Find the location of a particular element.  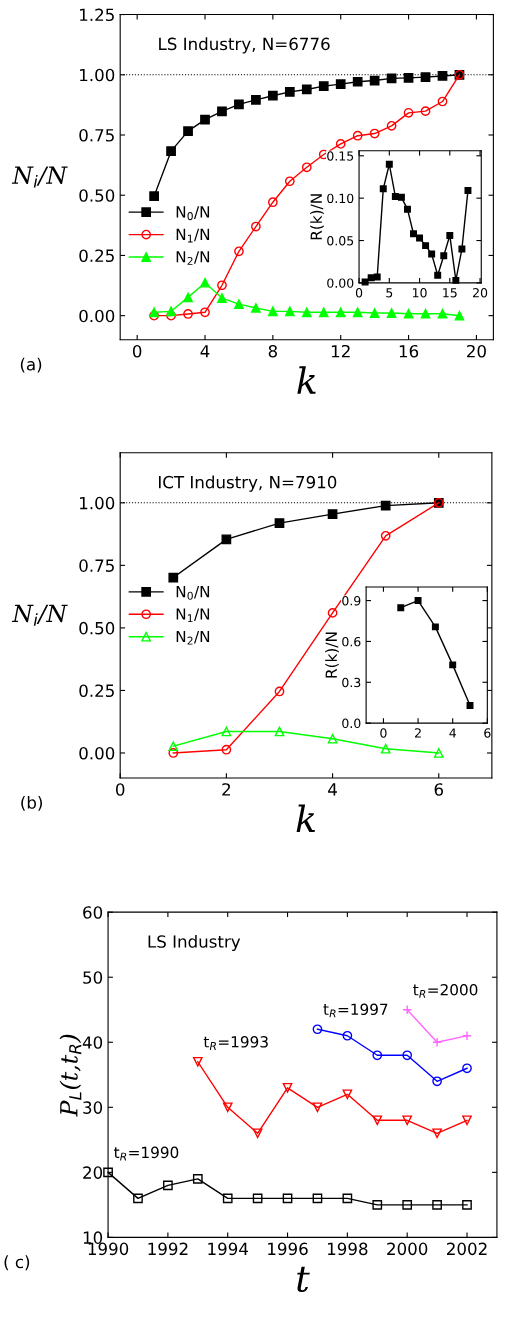

x-tick-label: 2000 is located at coordinates (407, 1249).